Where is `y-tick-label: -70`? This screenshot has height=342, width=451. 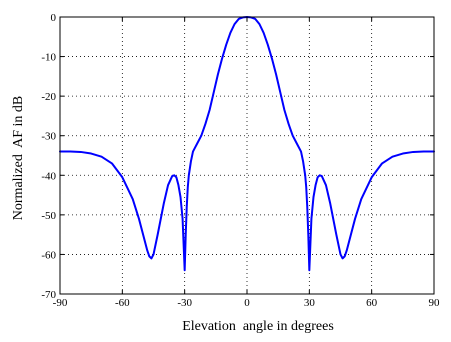
y-tick-label: -70 is located at coordinates (48, 295).